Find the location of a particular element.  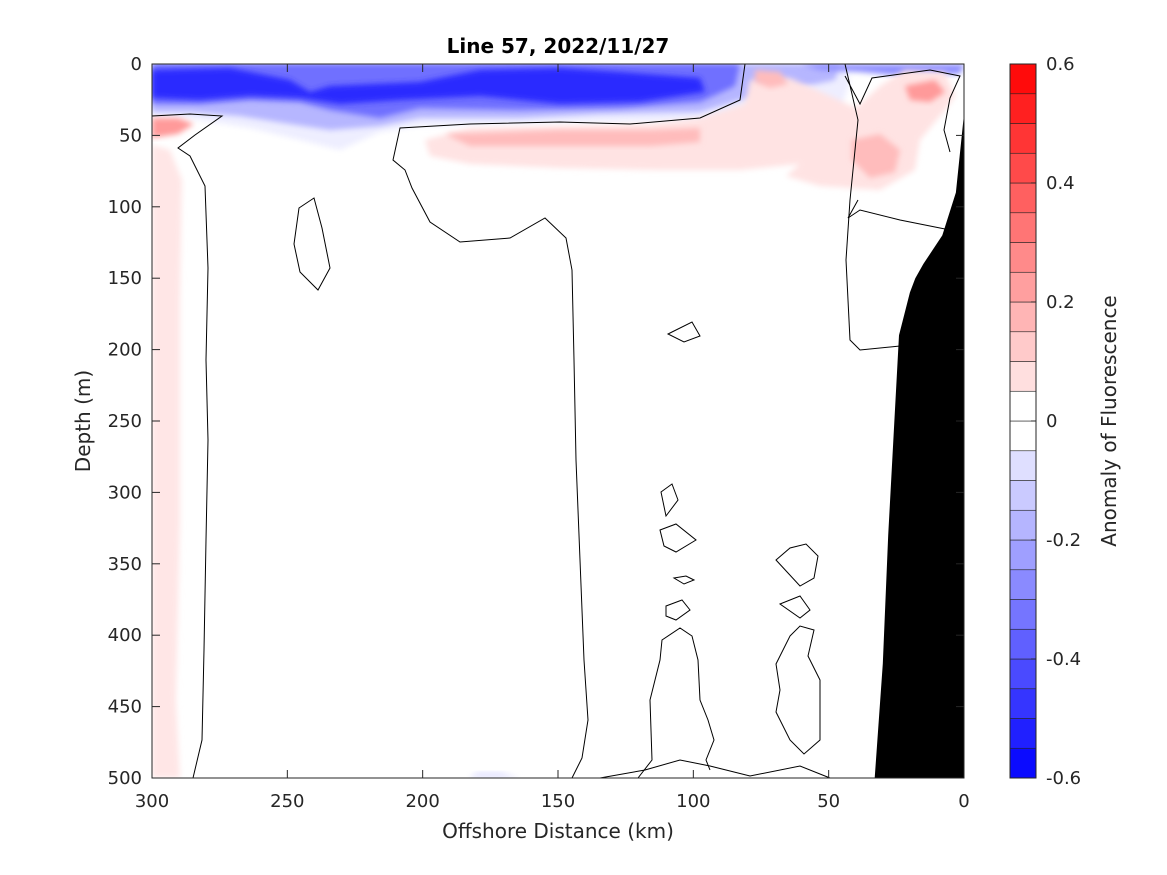

x-tick-label: 150 is located at coordinates (558, 801).